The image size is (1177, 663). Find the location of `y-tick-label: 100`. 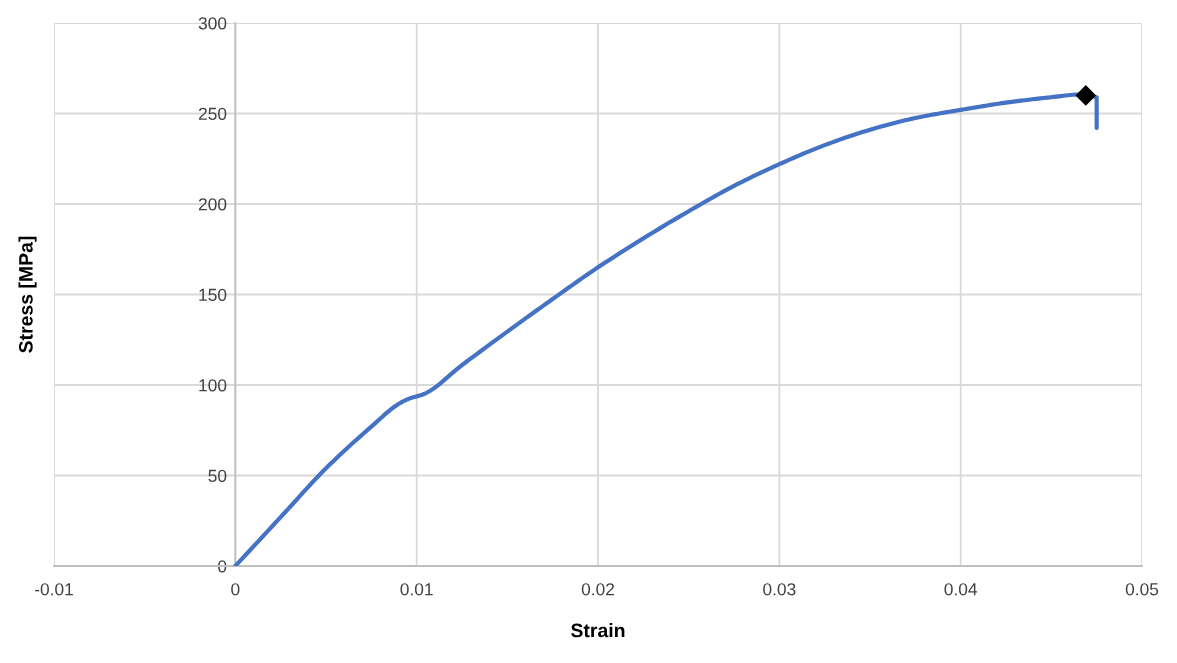

y-tick-label: 100 is located at coordinates (213, 385).